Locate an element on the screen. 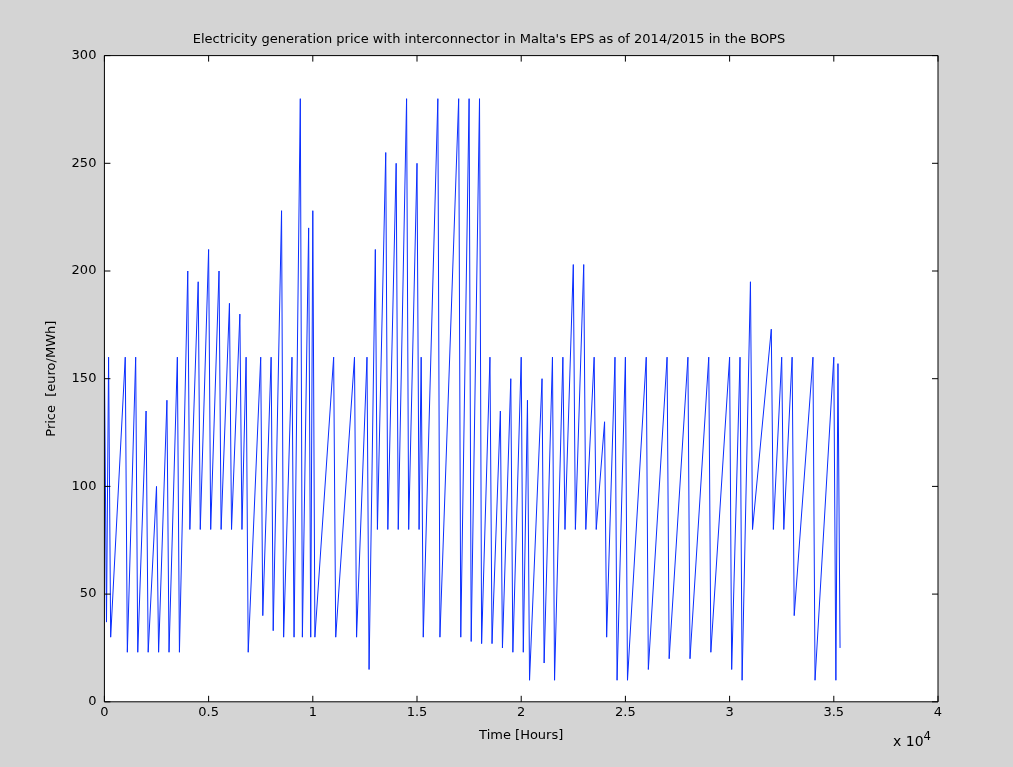 This screenshot has height=767, width=1013. x-tick-label: 1 is located at coordinates (312, 711).